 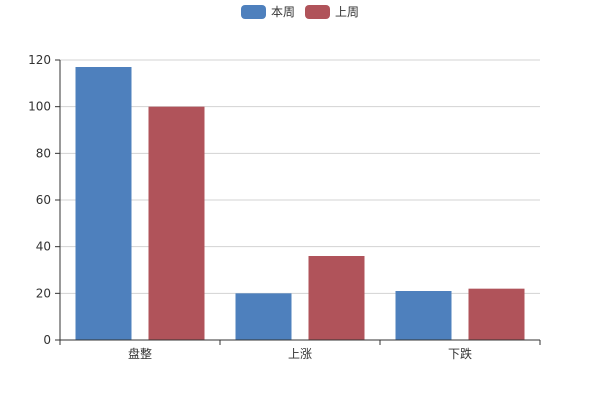 I want to click on y-tick-label: 80, so click(x=43, y=153).